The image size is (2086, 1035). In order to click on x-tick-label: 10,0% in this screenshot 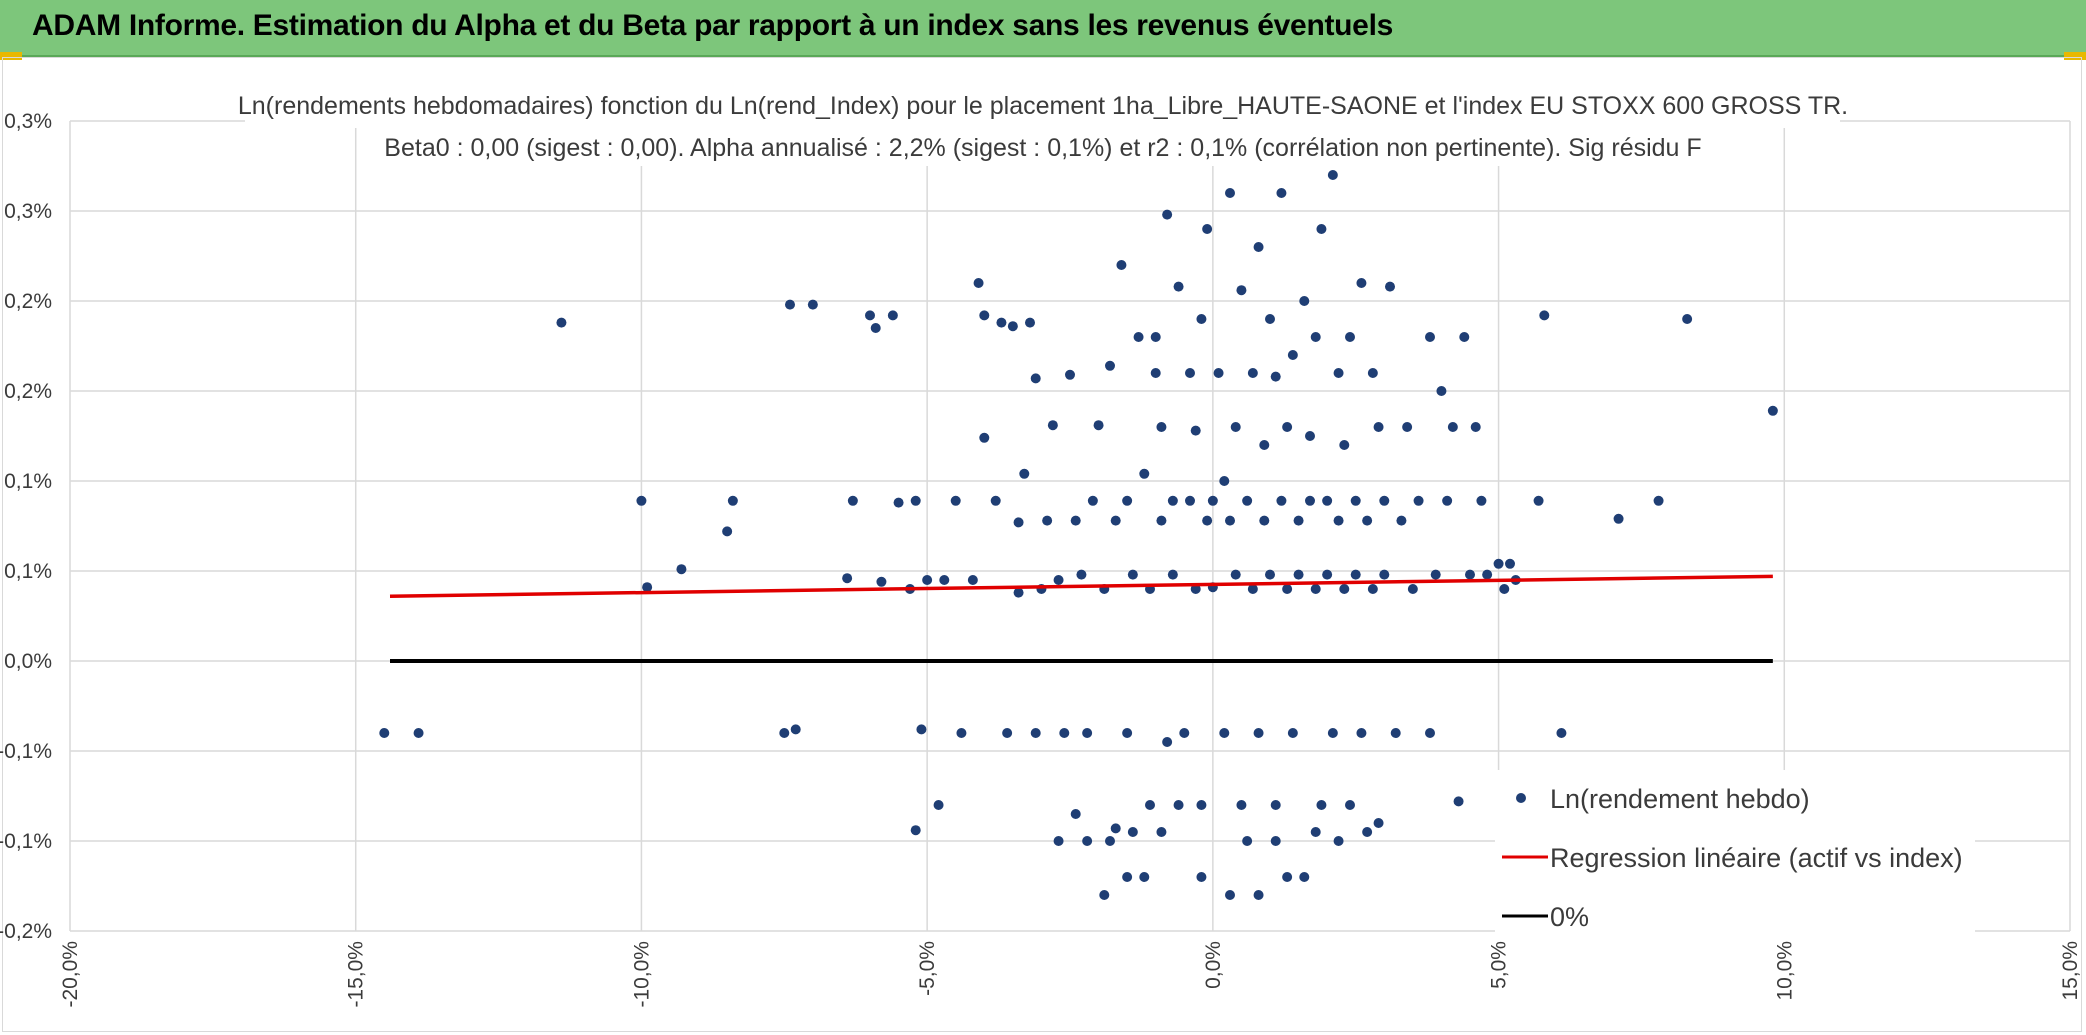, I will do `click(1784, 971)`.